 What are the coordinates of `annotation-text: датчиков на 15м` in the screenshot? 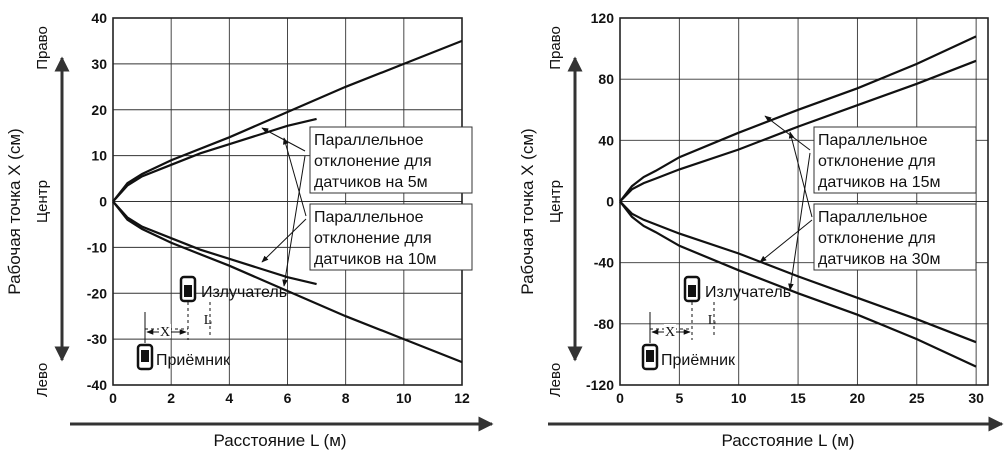 It's located at (879, 182).